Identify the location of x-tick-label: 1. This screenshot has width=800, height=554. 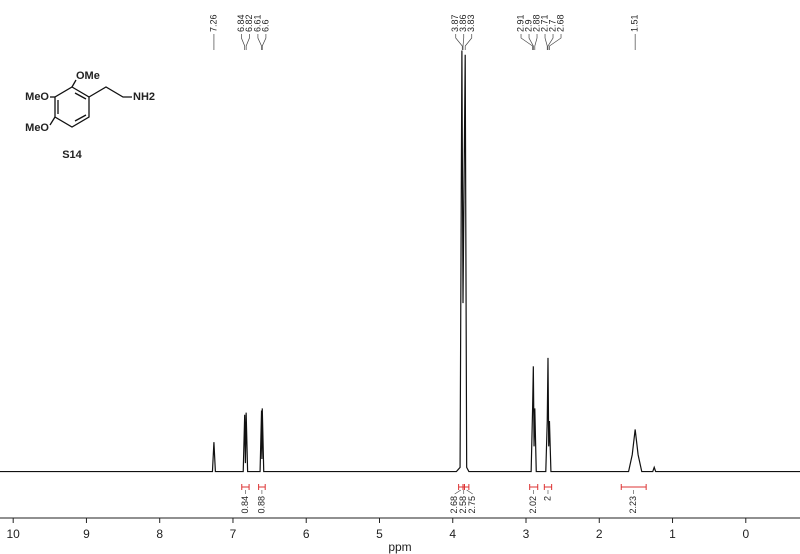
(672, 534).